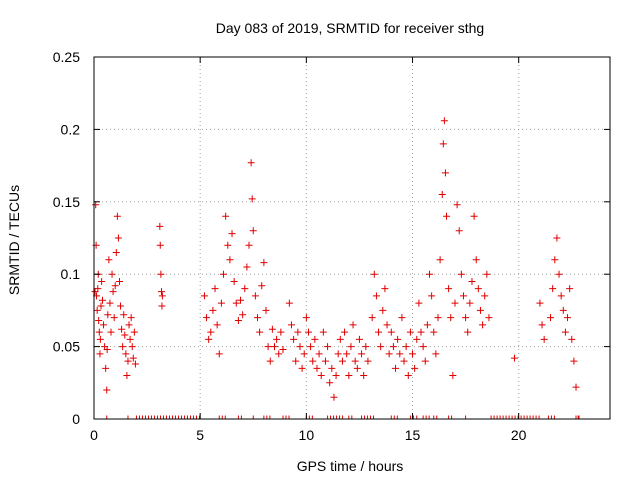 The height and width of the screenshot is (480, 640). Describe the element at coordinates (66, 202) in the screenshot. I see `y-tick-label: 0.15` at that location.